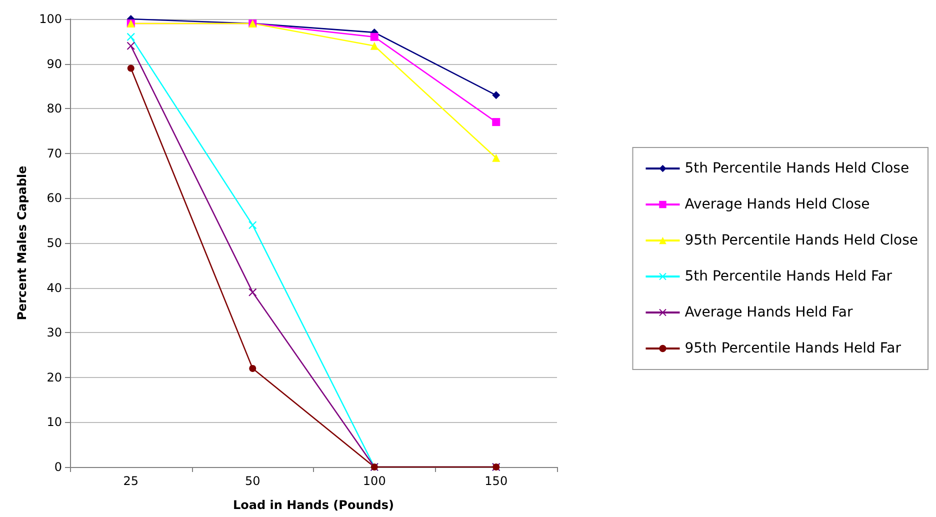  I want to click on y-tick-label: 50, so click(54, 243).